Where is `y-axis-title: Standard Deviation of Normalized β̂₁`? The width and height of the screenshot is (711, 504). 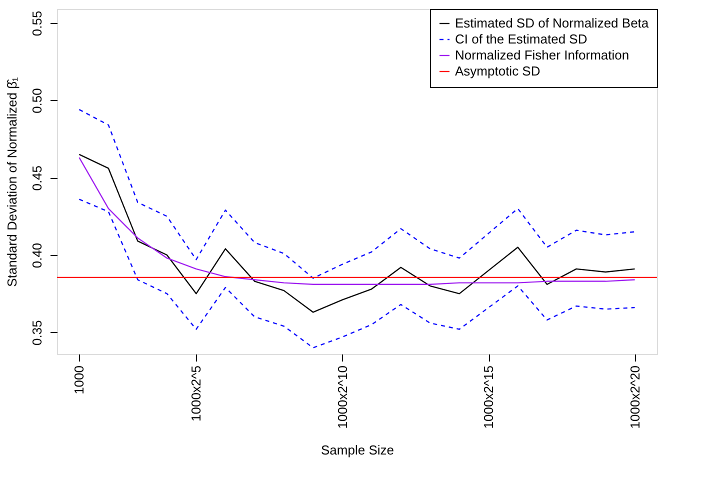
y-axis-title: Standard Deviation of Normalized β̂₁ is located at coordinates (12, 181).